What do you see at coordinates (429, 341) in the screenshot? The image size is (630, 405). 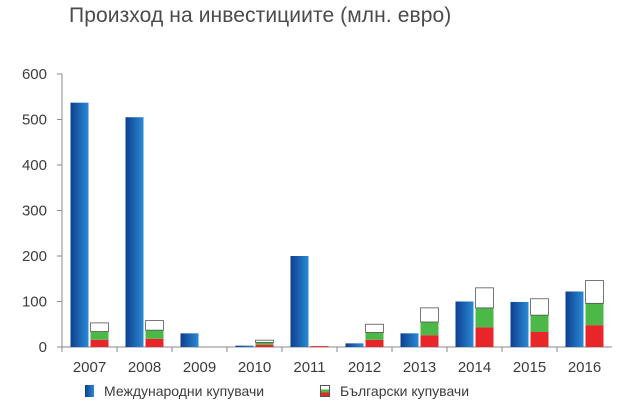 I see `bar-bulgarian-red-2013` at bounding box center [429, 341].